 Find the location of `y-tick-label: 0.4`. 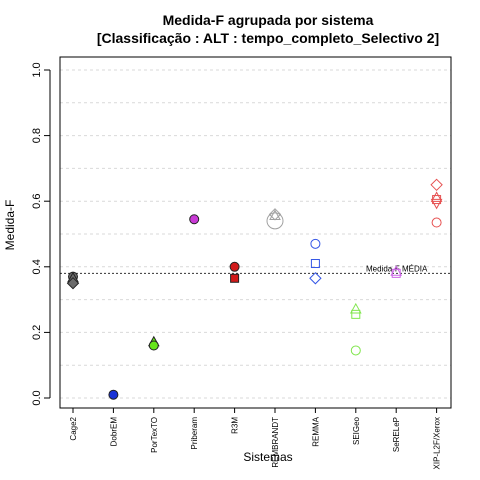

y-tick-label: 0.4 is located at coordinates (37, 266).